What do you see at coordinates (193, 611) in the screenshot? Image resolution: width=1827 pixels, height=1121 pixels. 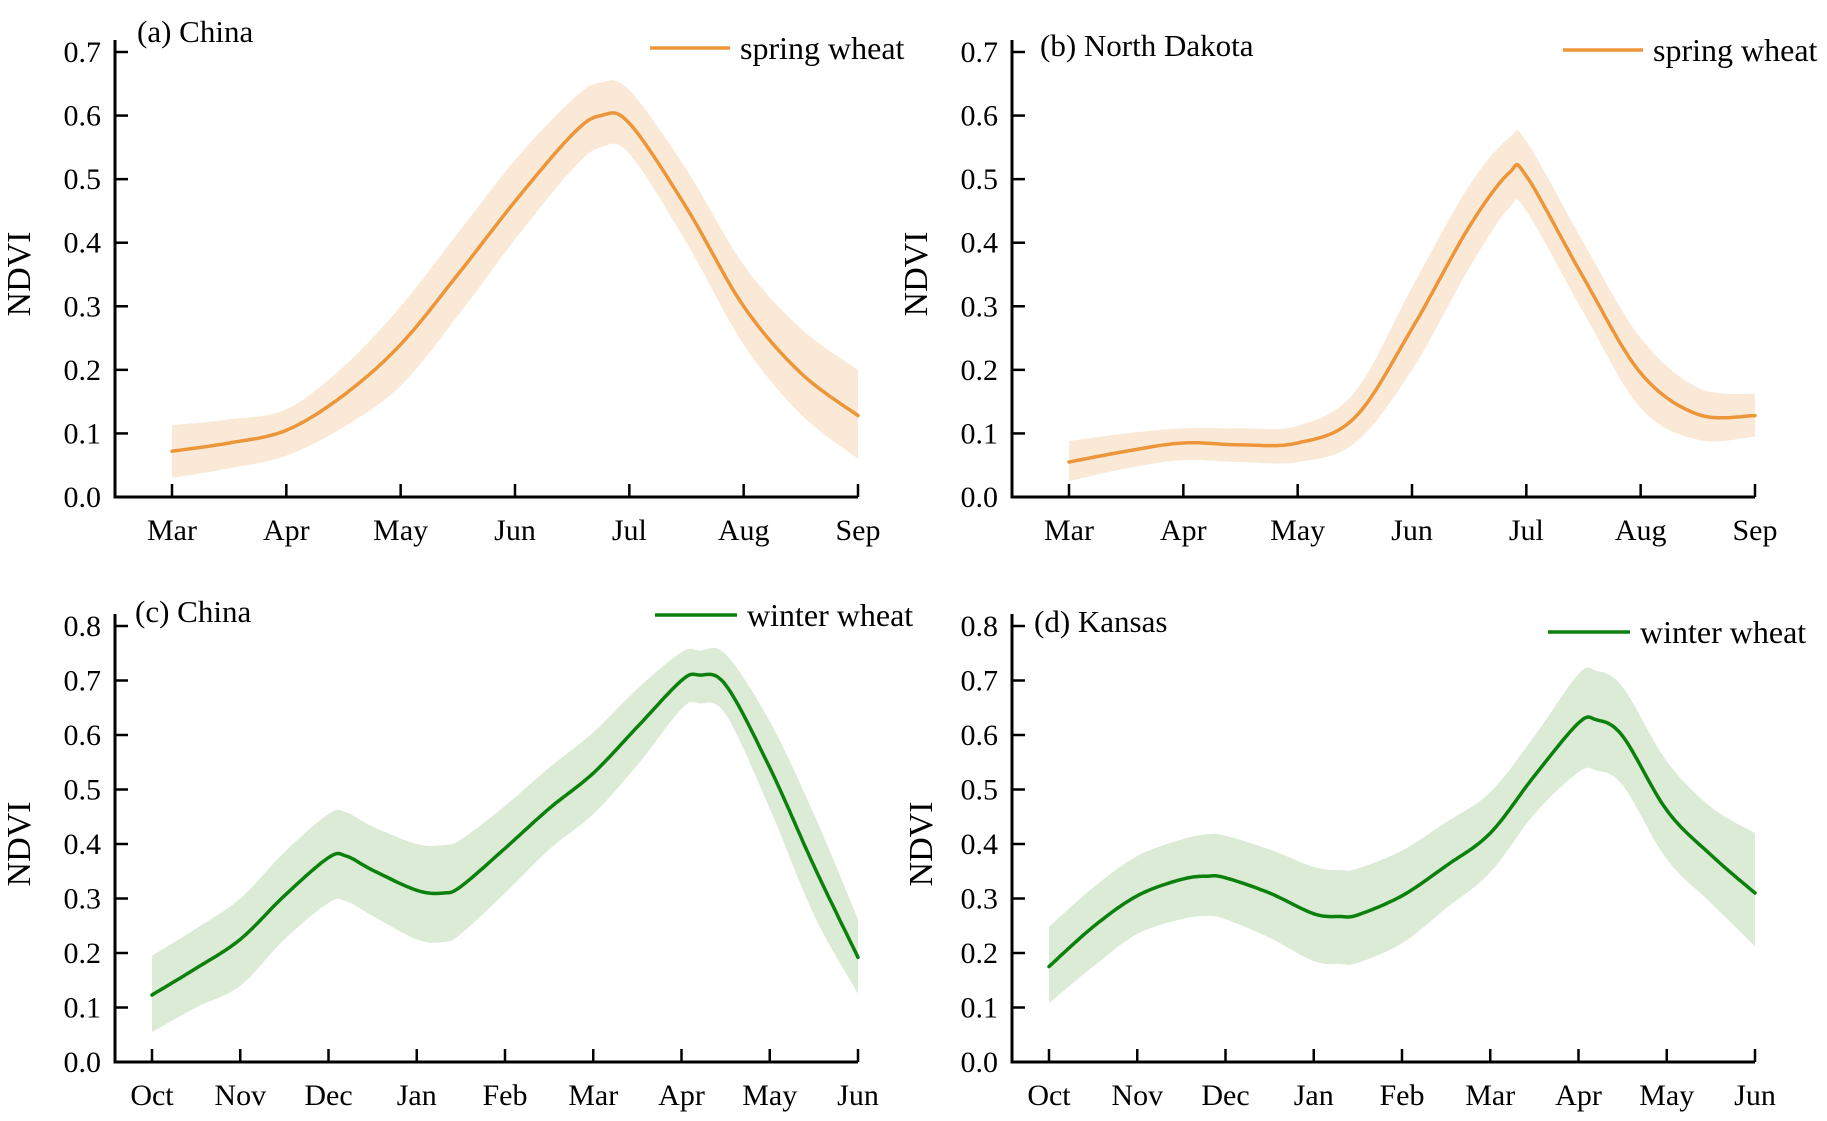 I see `panel-title: (c) China` at bounding box center [193, 611].